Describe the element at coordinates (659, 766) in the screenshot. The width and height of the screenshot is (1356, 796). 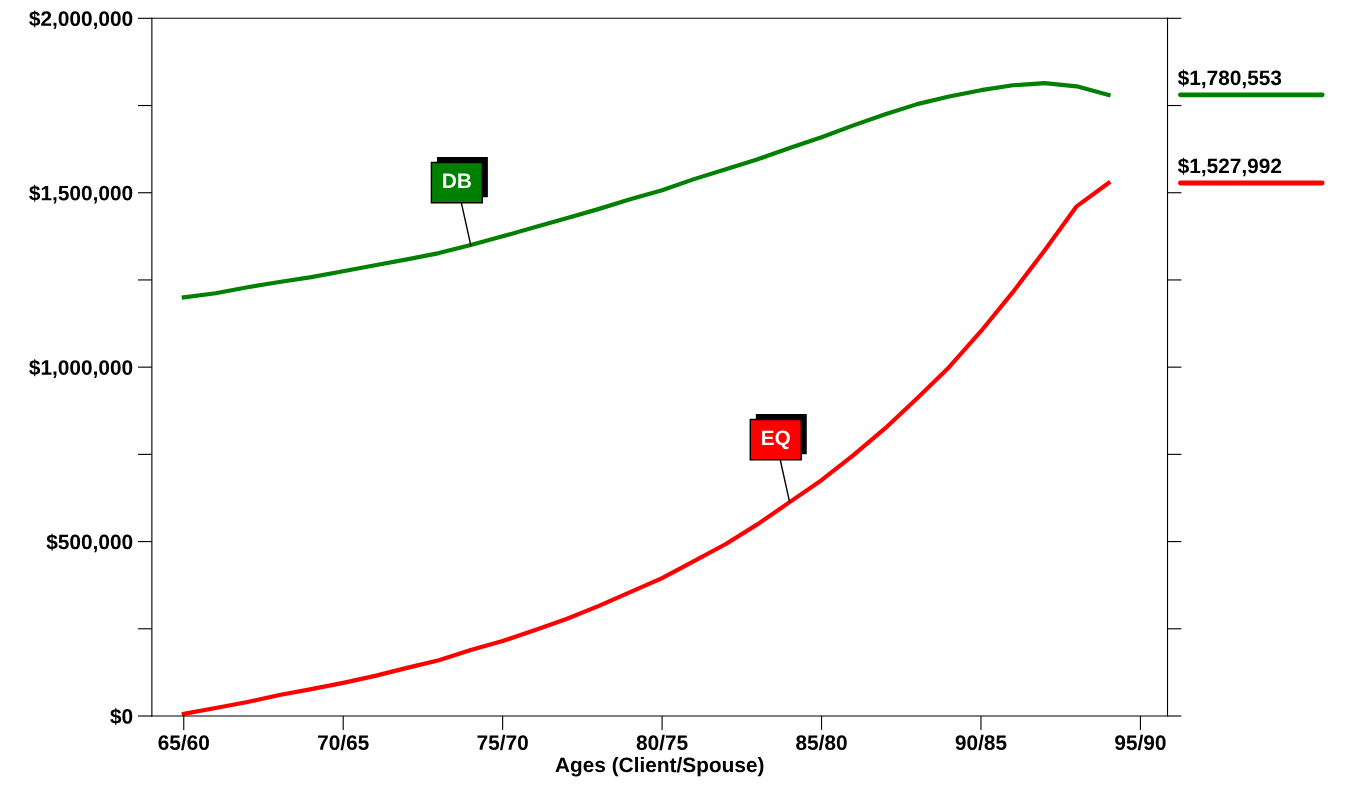
I see `x-axis-title: Ages (Client/Spouse)` at that location.